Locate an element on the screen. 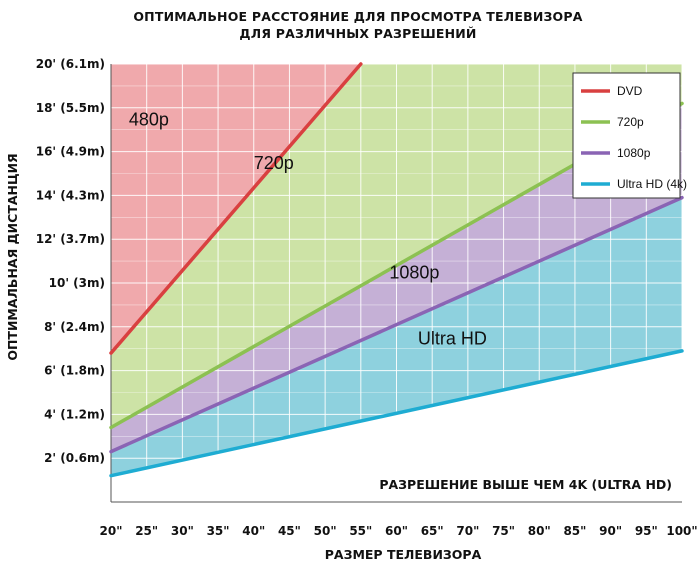 The width and height of the screenshot is (700, 570). x-tick-label: 40" is located at coordinates (253, 531).